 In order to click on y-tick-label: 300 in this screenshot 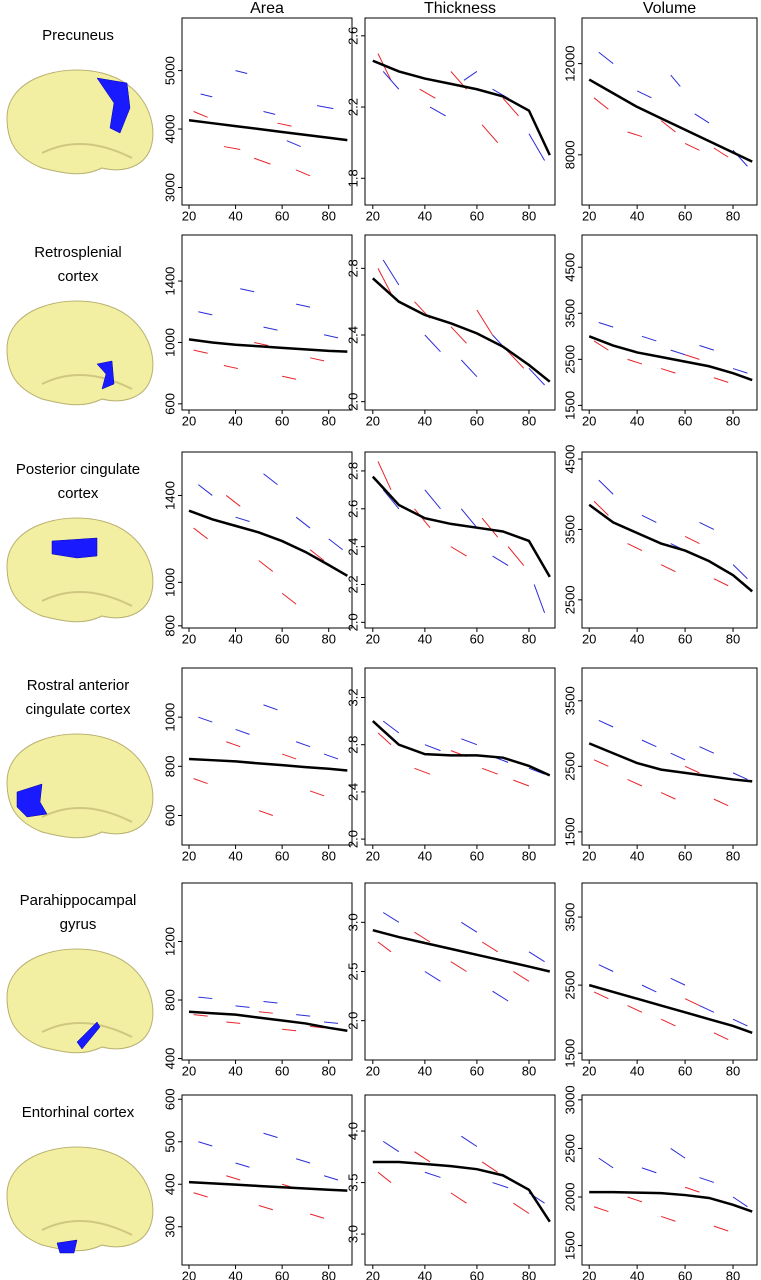, I will do `click(169, 1227)`.